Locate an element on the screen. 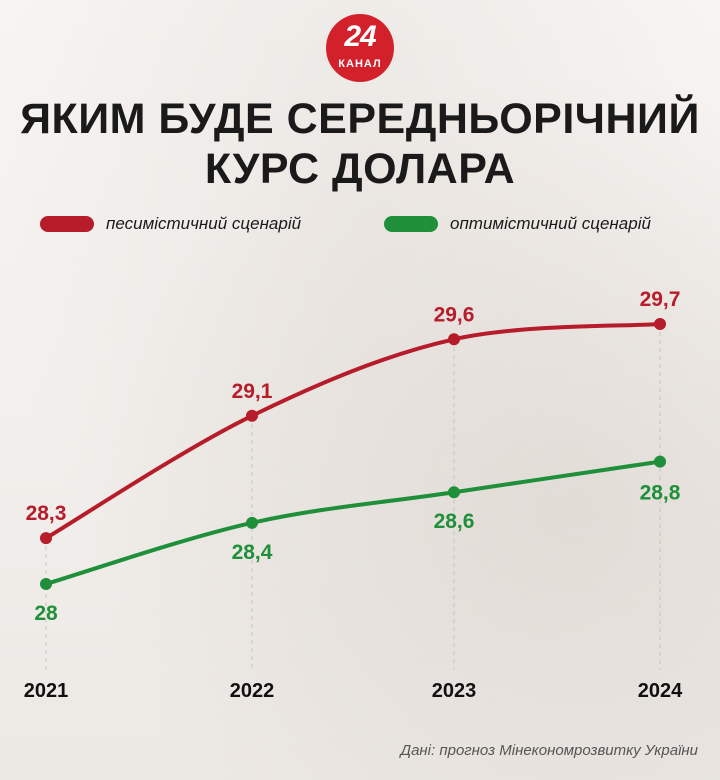 The height and width of the screenshot is (780, 720). data-label-pessimistic-2024: 29,7 is located at coordinates (660, 299).